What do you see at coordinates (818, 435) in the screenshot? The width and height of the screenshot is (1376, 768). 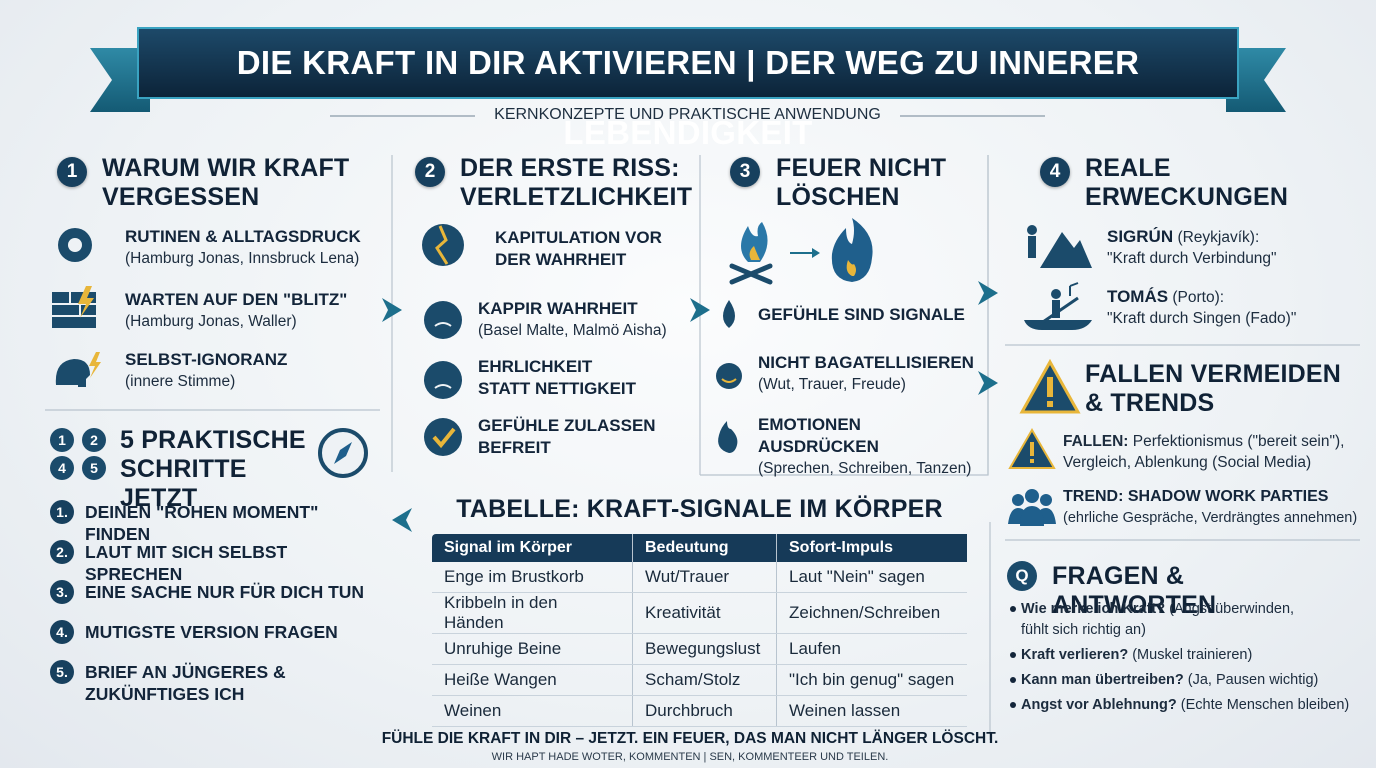 I see `item-title: EMOTIONEN AUSDRÜCKEN` at bounding box center [818, 435].